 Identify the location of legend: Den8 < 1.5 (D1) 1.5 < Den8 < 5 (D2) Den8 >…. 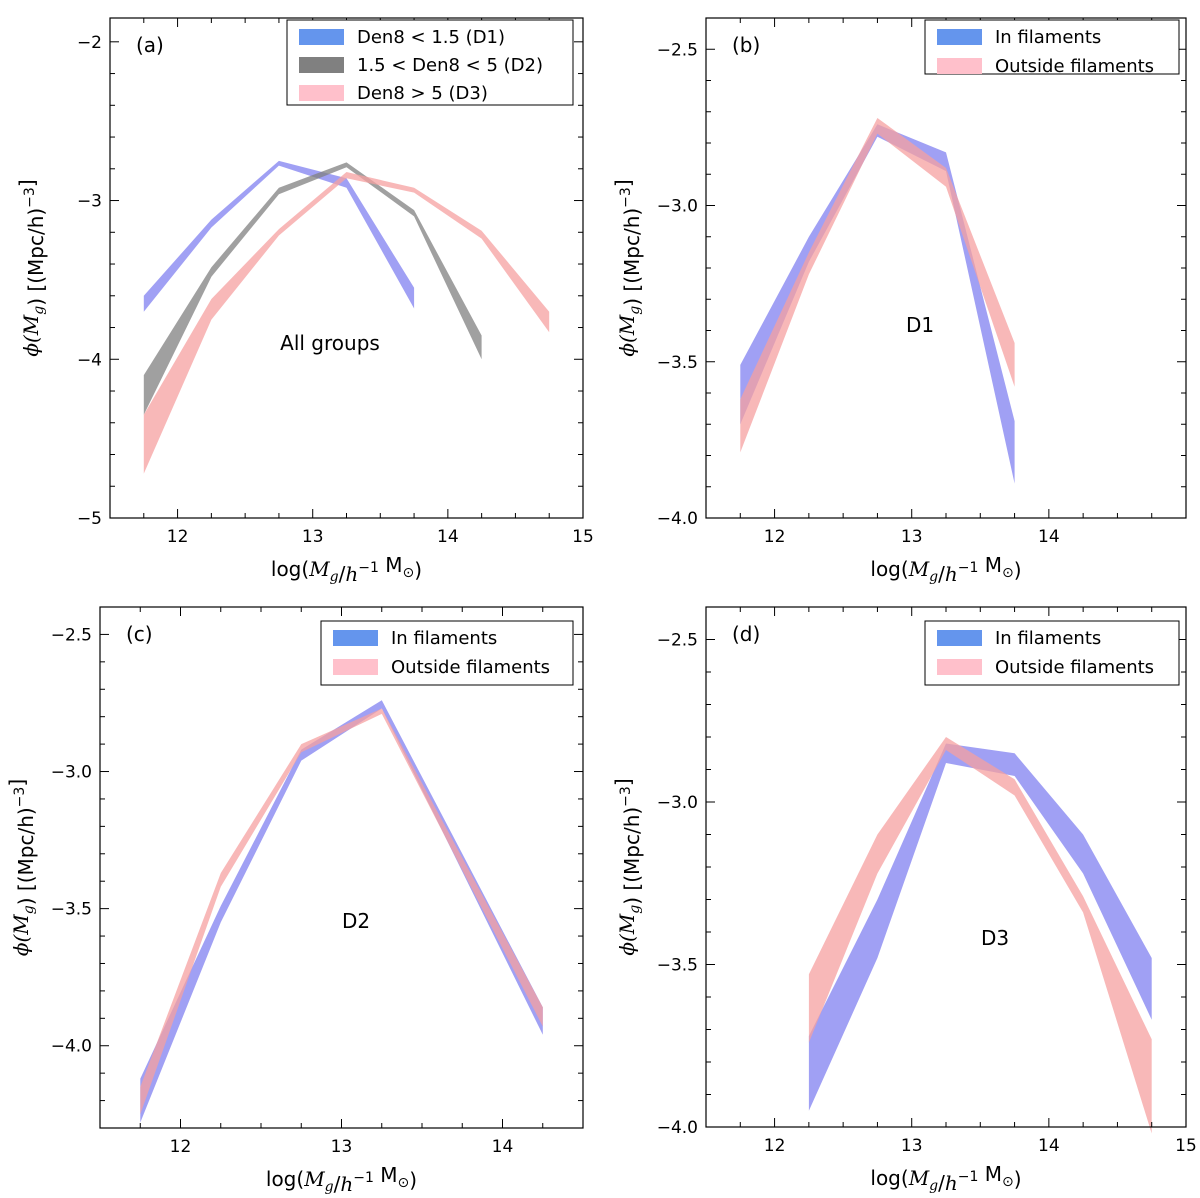
(430, 62).